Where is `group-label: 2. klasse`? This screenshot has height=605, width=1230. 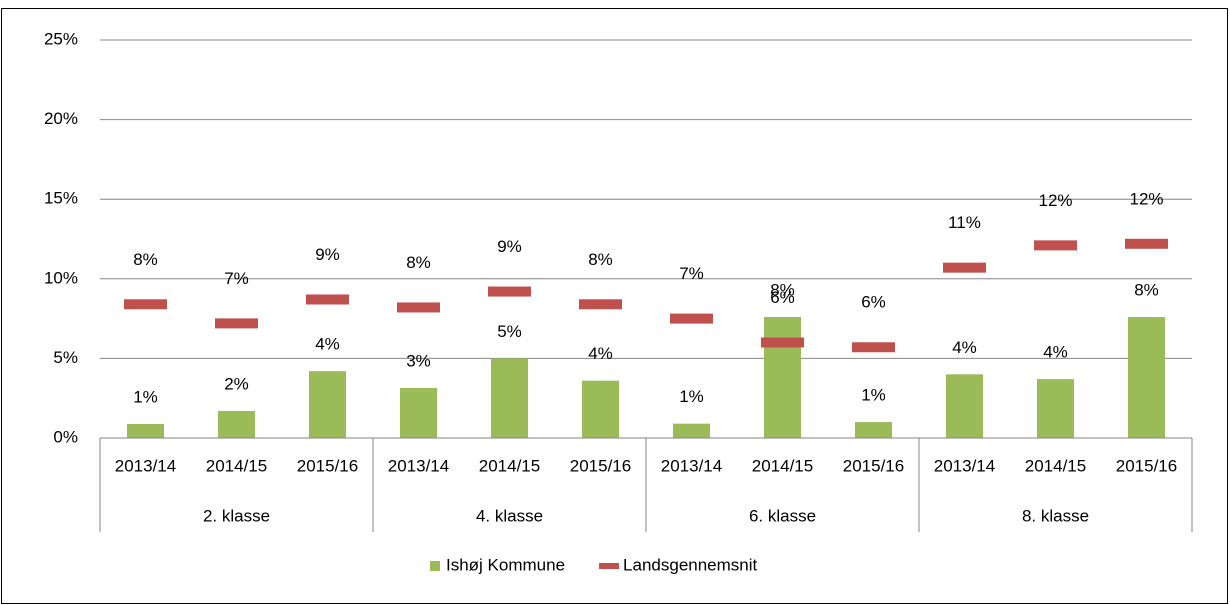
group-label: 2. klasse is located at coordinates (236, 515).